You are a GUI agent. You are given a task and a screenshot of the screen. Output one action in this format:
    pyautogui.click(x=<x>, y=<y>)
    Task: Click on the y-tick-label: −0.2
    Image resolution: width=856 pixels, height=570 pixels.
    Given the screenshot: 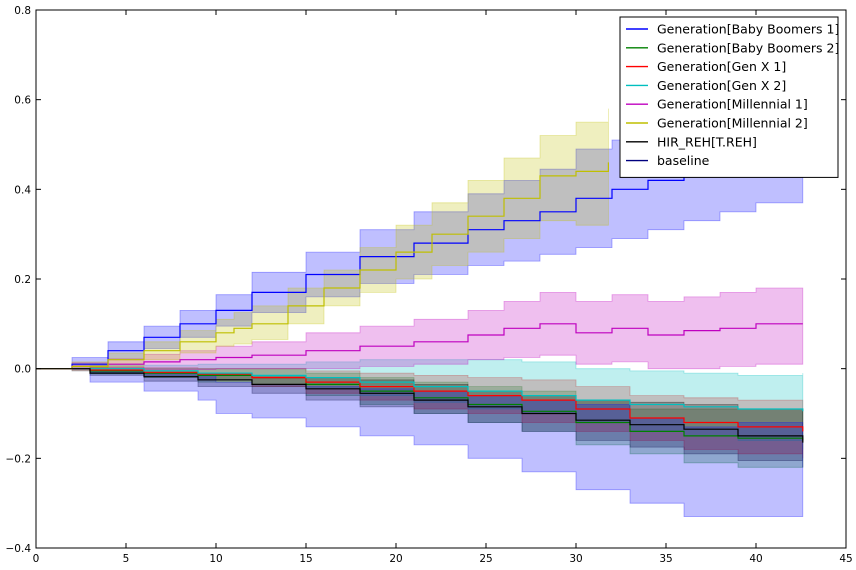 What is the action you would take?
    pyautogui.click(x=19, y=459)
    